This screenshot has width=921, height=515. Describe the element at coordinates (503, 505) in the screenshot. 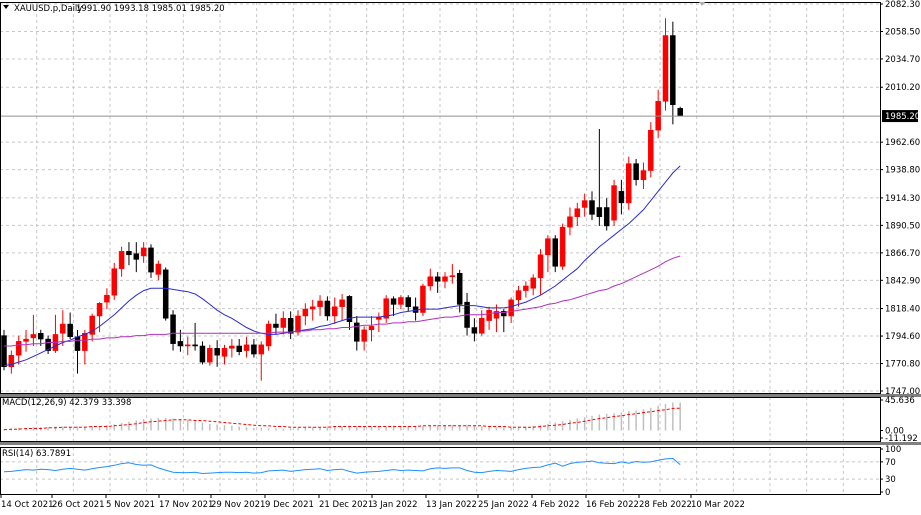

I see `x-tick-label: 25 Jan 2022` at that location.